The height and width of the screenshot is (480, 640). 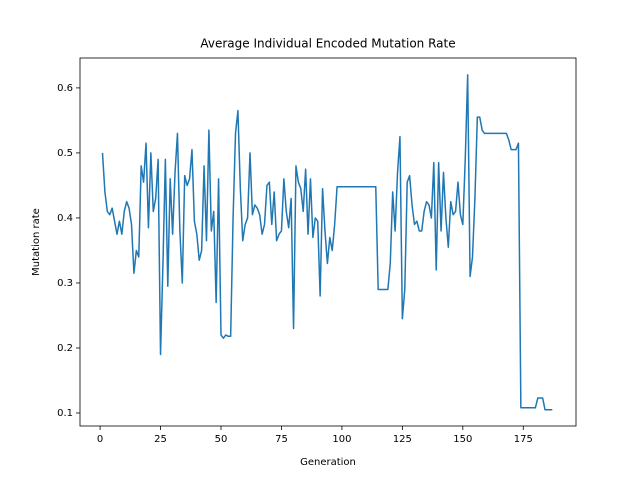 I want to click on x-tick-label: 150, so click(x=462, y=439).